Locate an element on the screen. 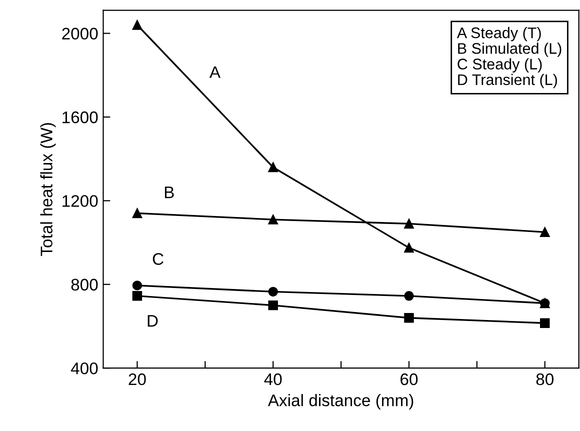 The image size is (580, 431). series-label: B is located at coordinates (169, 192).